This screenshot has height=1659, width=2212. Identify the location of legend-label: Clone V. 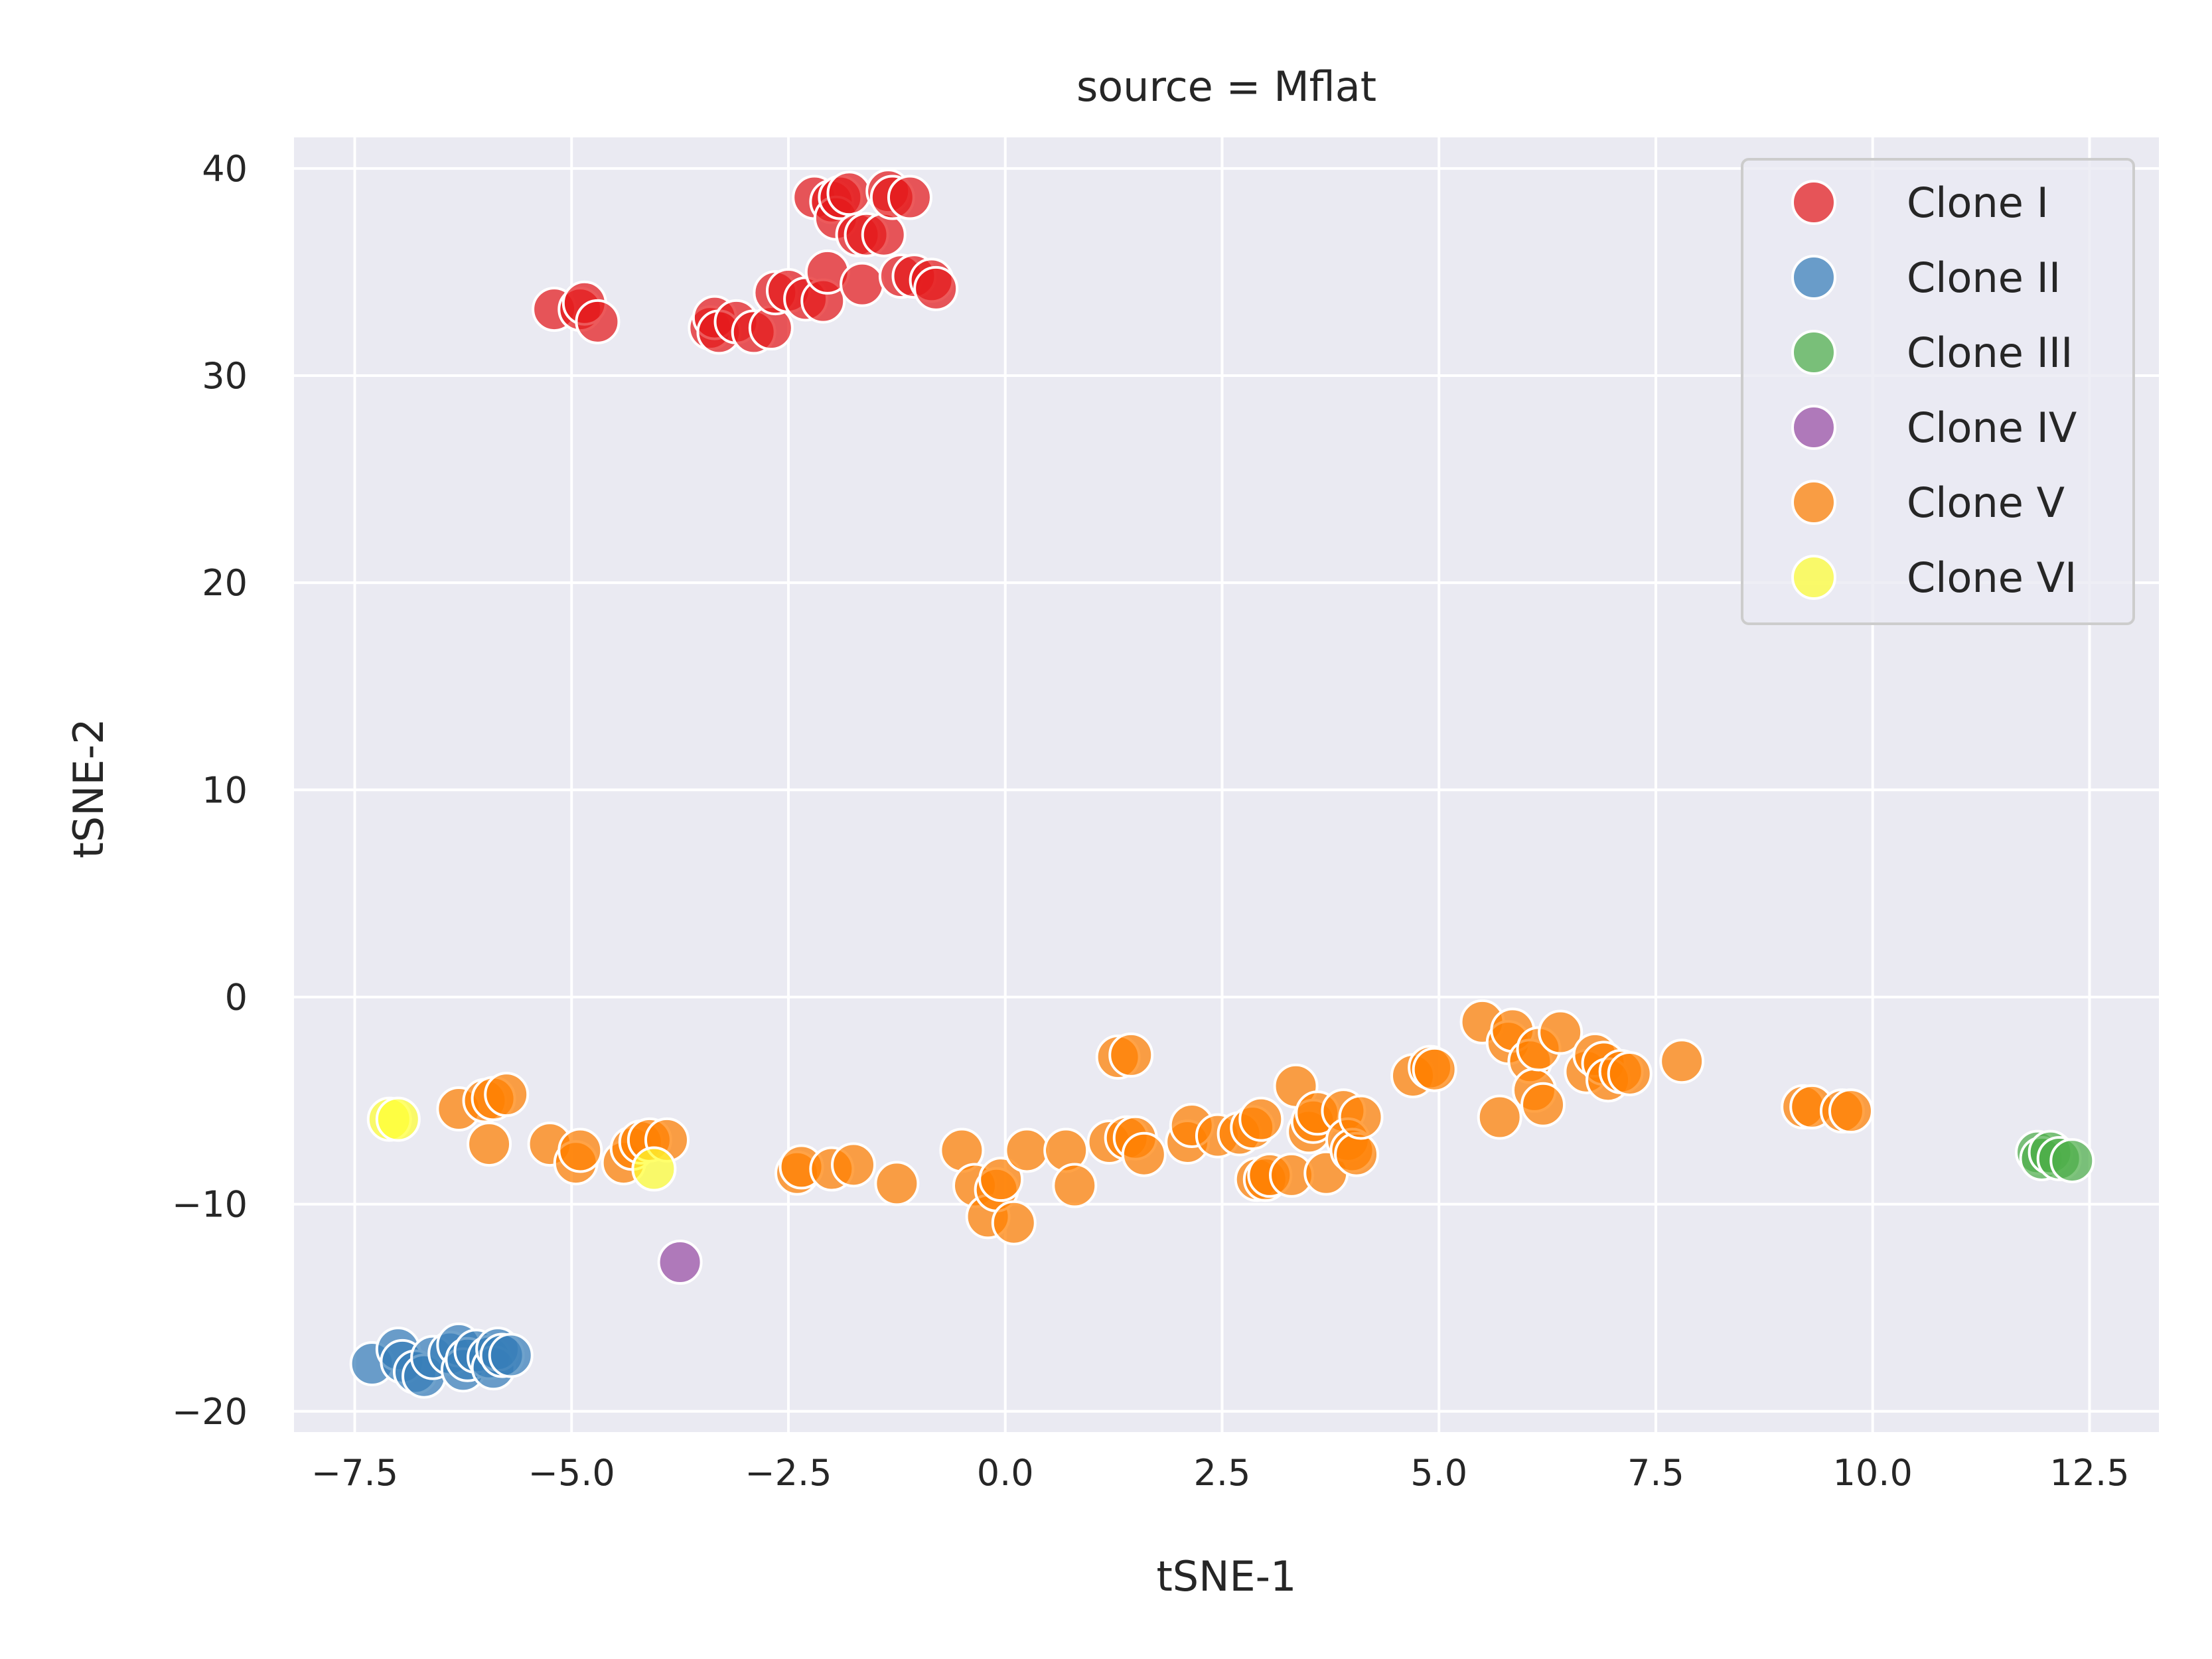
(1986, 502).